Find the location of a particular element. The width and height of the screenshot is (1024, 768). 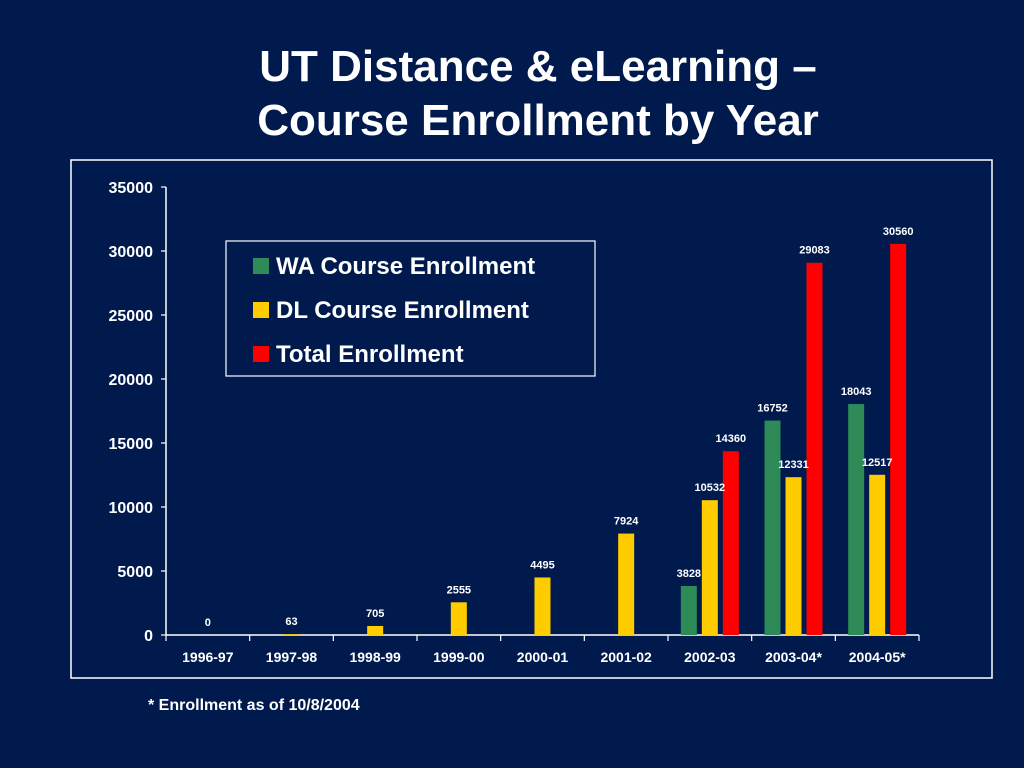

title-line-2: Course Enrollment by Year is located at coordinates (538, 120).